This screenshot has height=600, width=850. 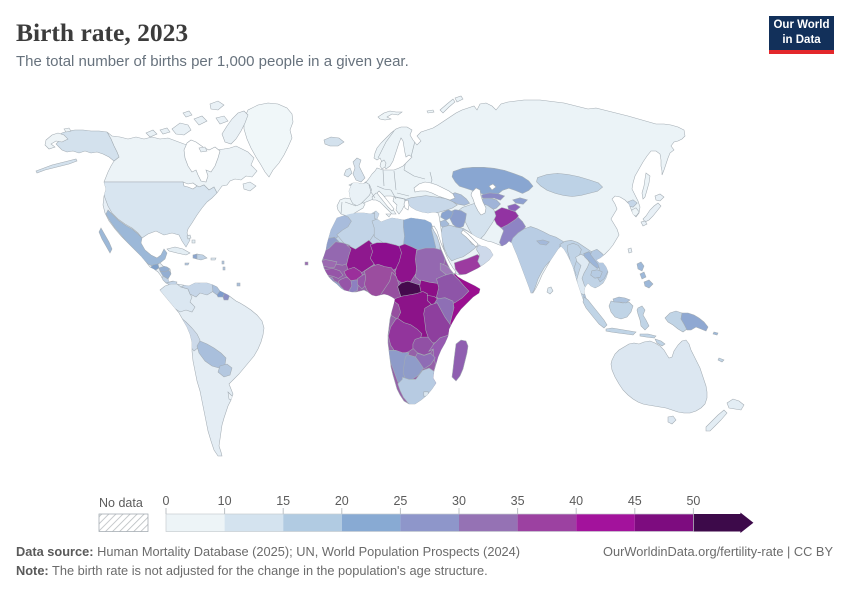 What do you see at coordinates (635, 501) in the screenshot?
I see `svg-text: 45` at bounding box center [635, 501].